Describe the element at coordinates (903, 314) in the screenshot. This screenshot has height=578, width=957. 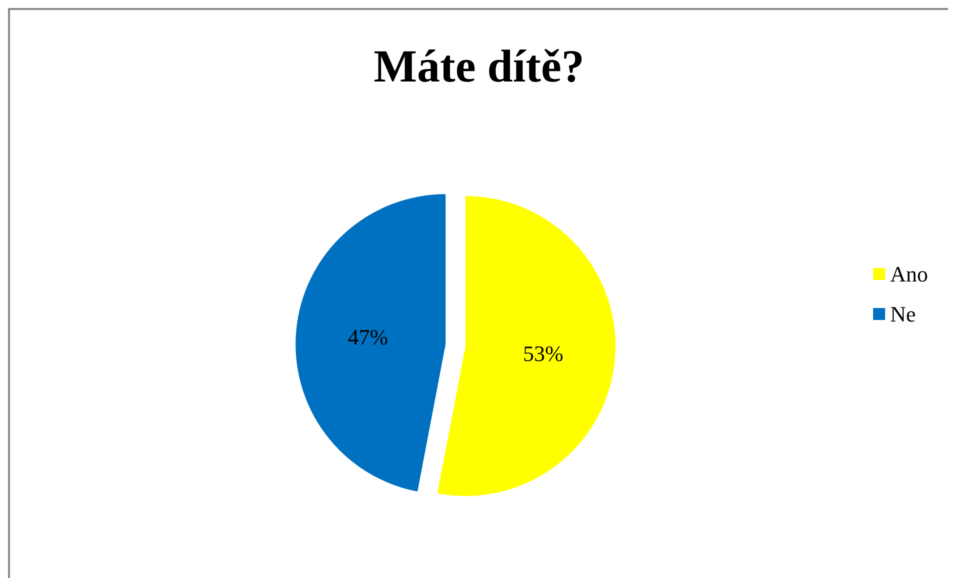
I see `legend-label: Ne` at that location.